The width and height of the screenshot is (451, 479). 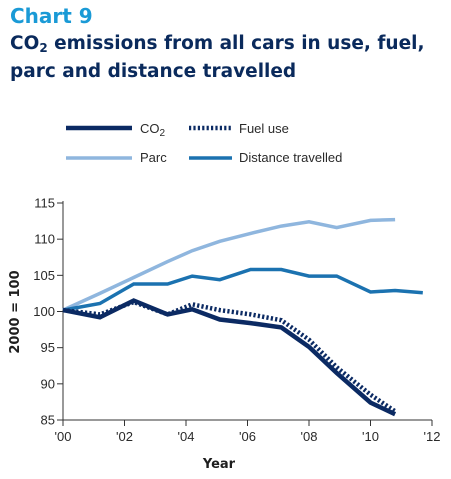 What do you see at coordinates (309, 436) in the screenshot?
I see `x-tick-label: '08` at bounding box center [309, 436].